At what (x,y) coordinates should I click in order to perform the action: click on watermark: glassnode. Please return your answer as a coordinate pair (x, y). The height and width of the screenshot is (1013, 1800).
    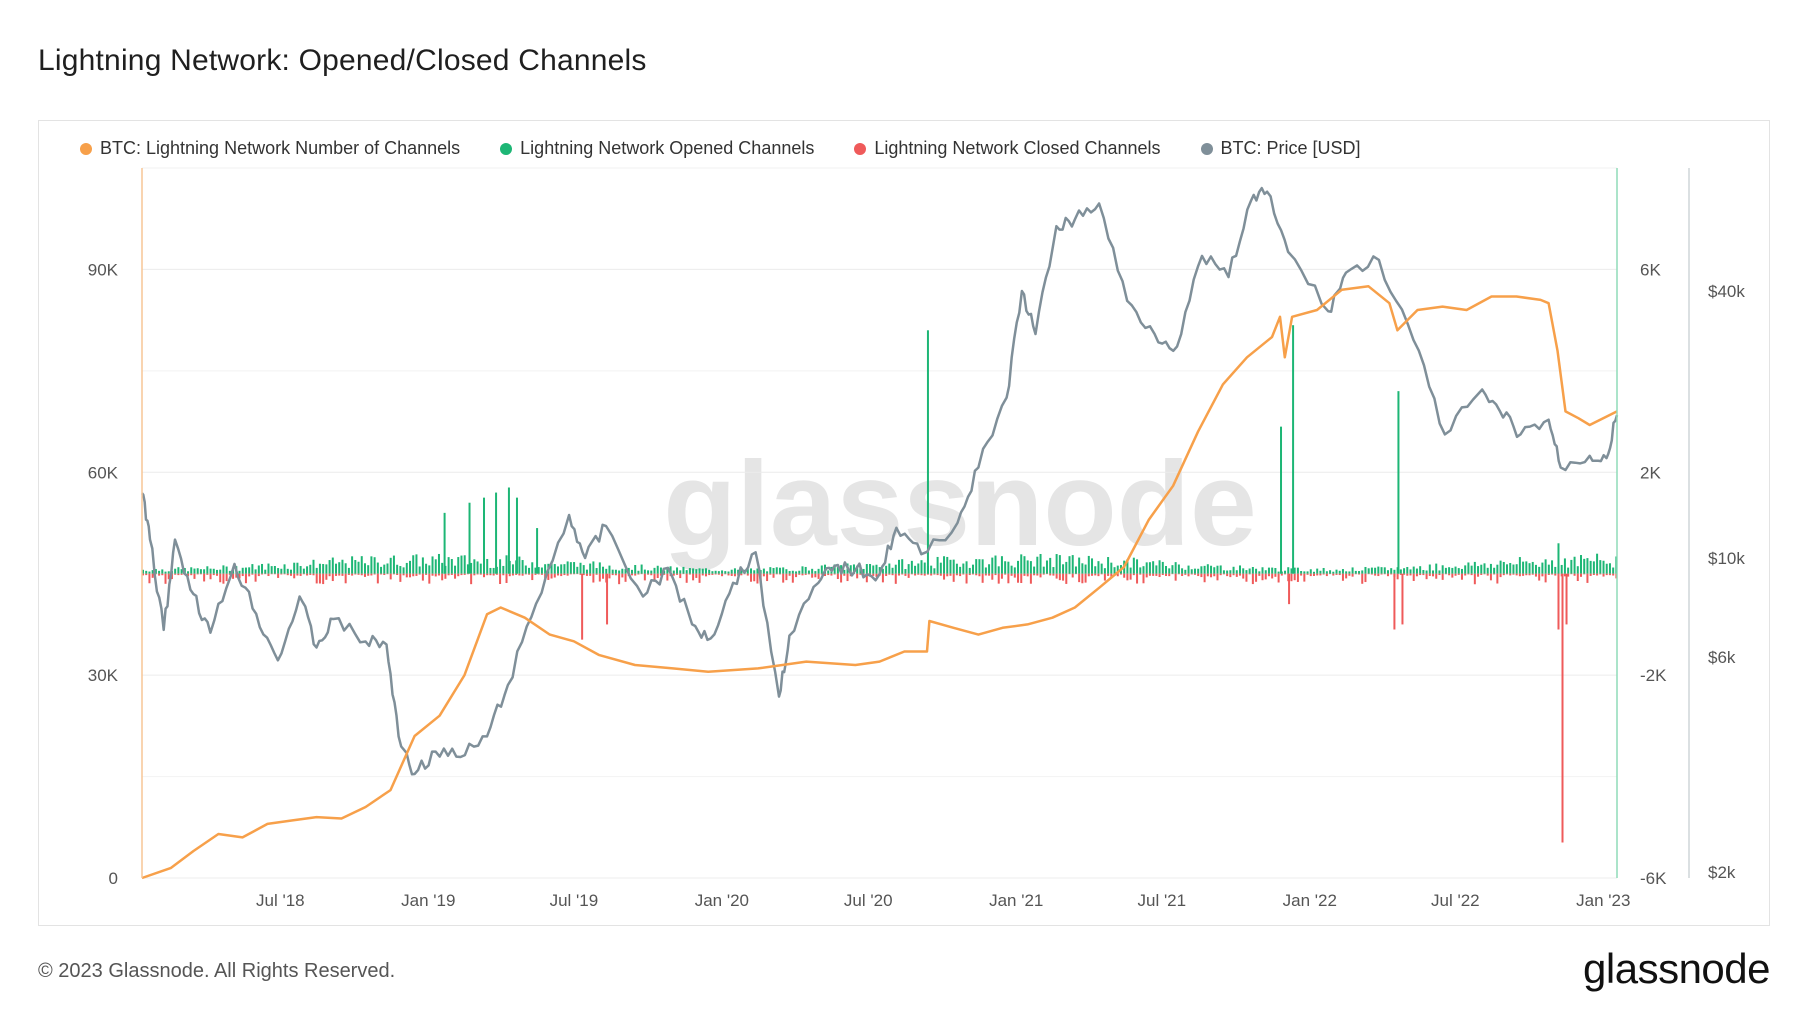
    Looking at the image, I should click on (960, 504).